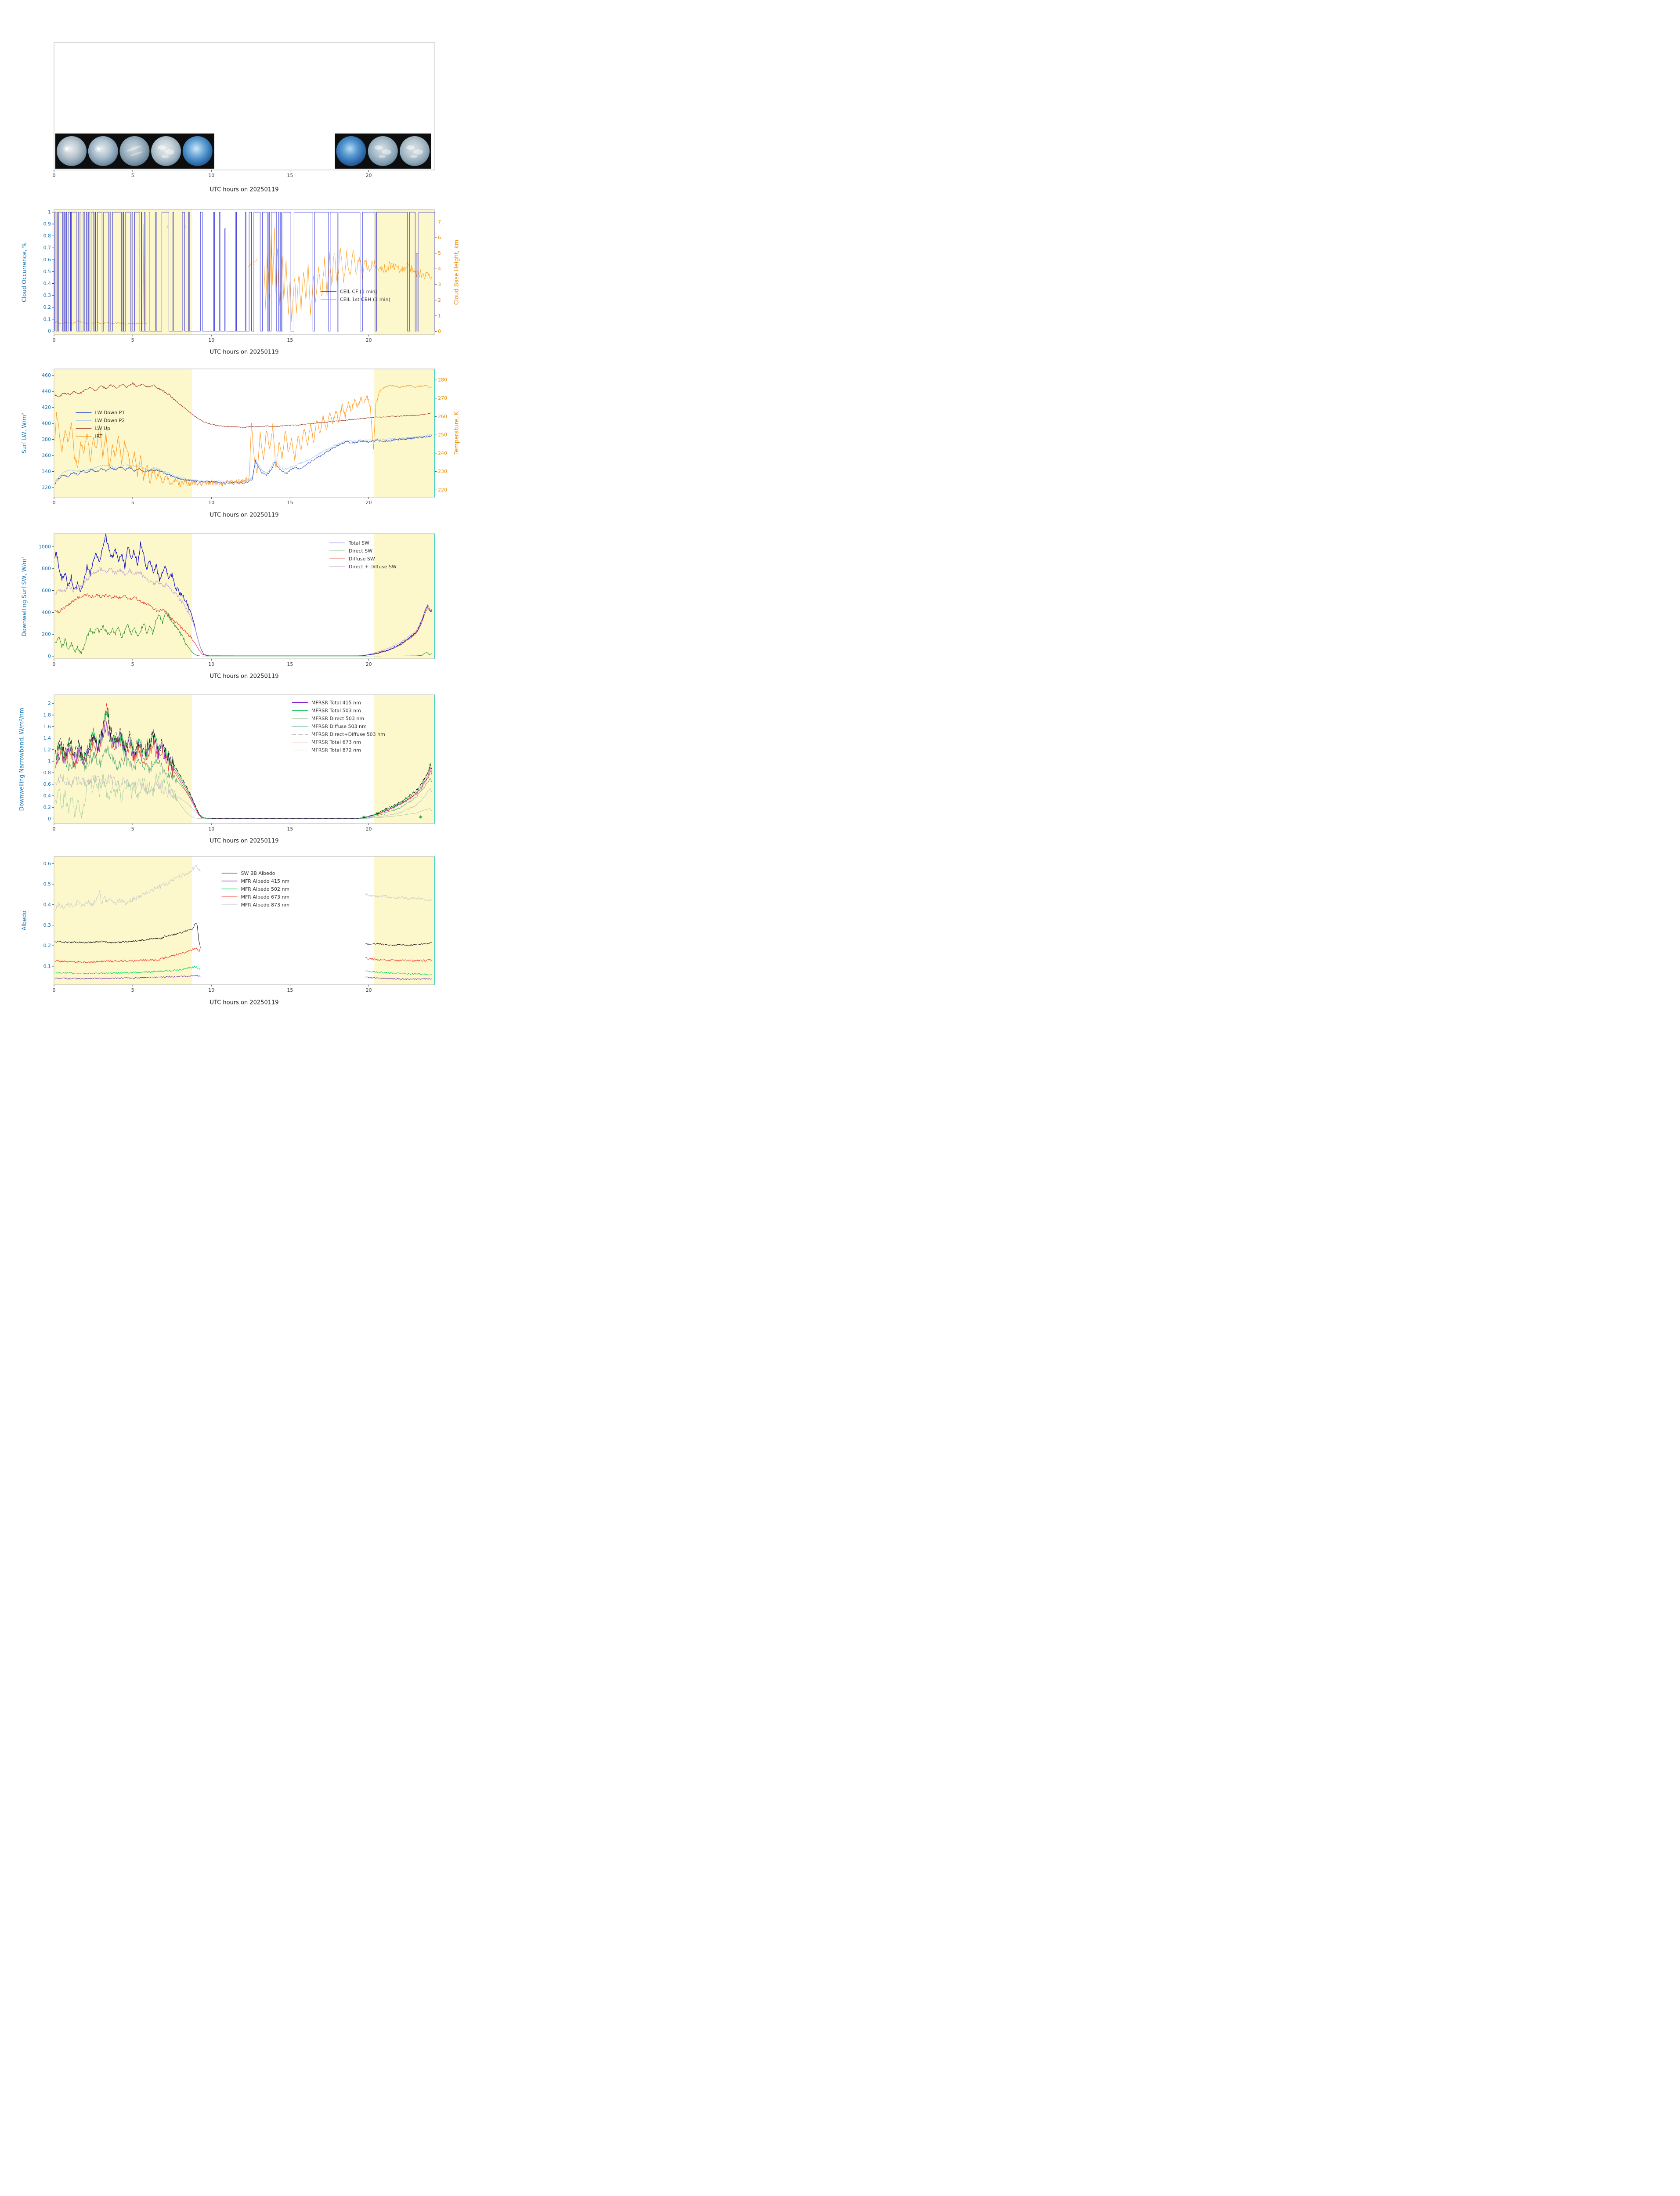  What do you see at coordinates (363, 567) in the screenshot?
I see `legend-item: Direct + Diffuse SW` at bounding box center [363, 567].